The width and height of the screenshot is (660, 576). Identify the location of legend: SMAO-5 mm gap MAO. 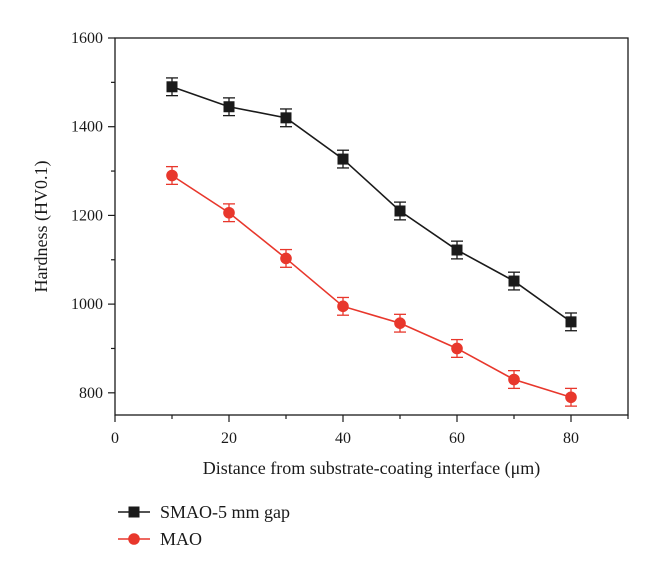
(204, 525).